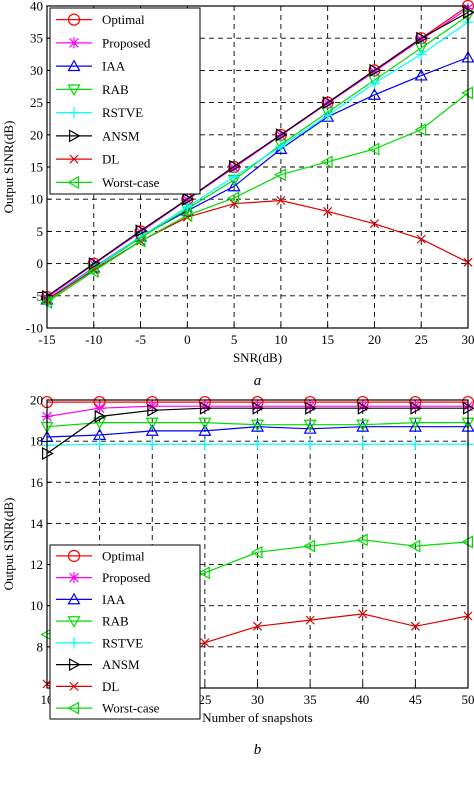 The image size is (474, 786). What do you see at coordinates (36, 564) in the screenshot?
I see `y-tick-label: 12` at bounding box center [36, 564].